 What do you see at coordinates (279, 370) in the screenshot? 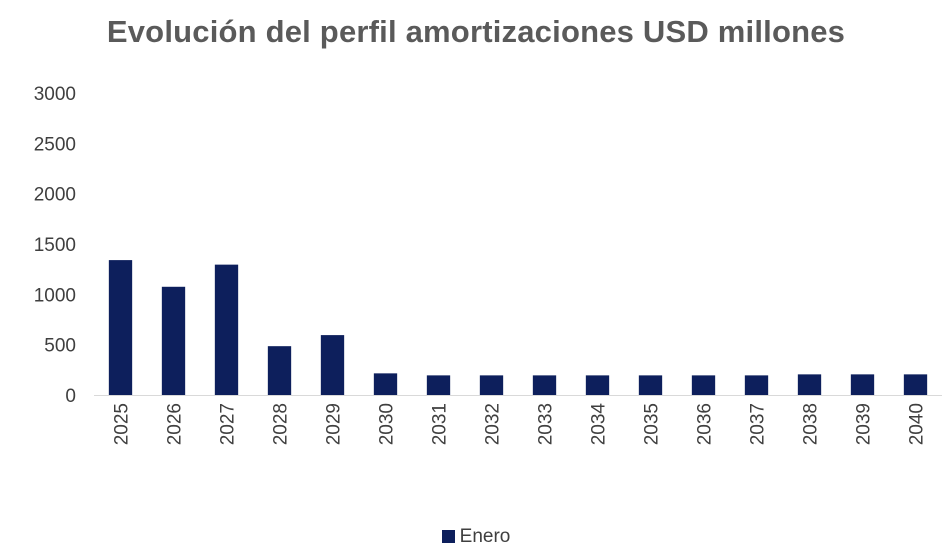
I see `bar-2028` at bounding box center [279, 370].